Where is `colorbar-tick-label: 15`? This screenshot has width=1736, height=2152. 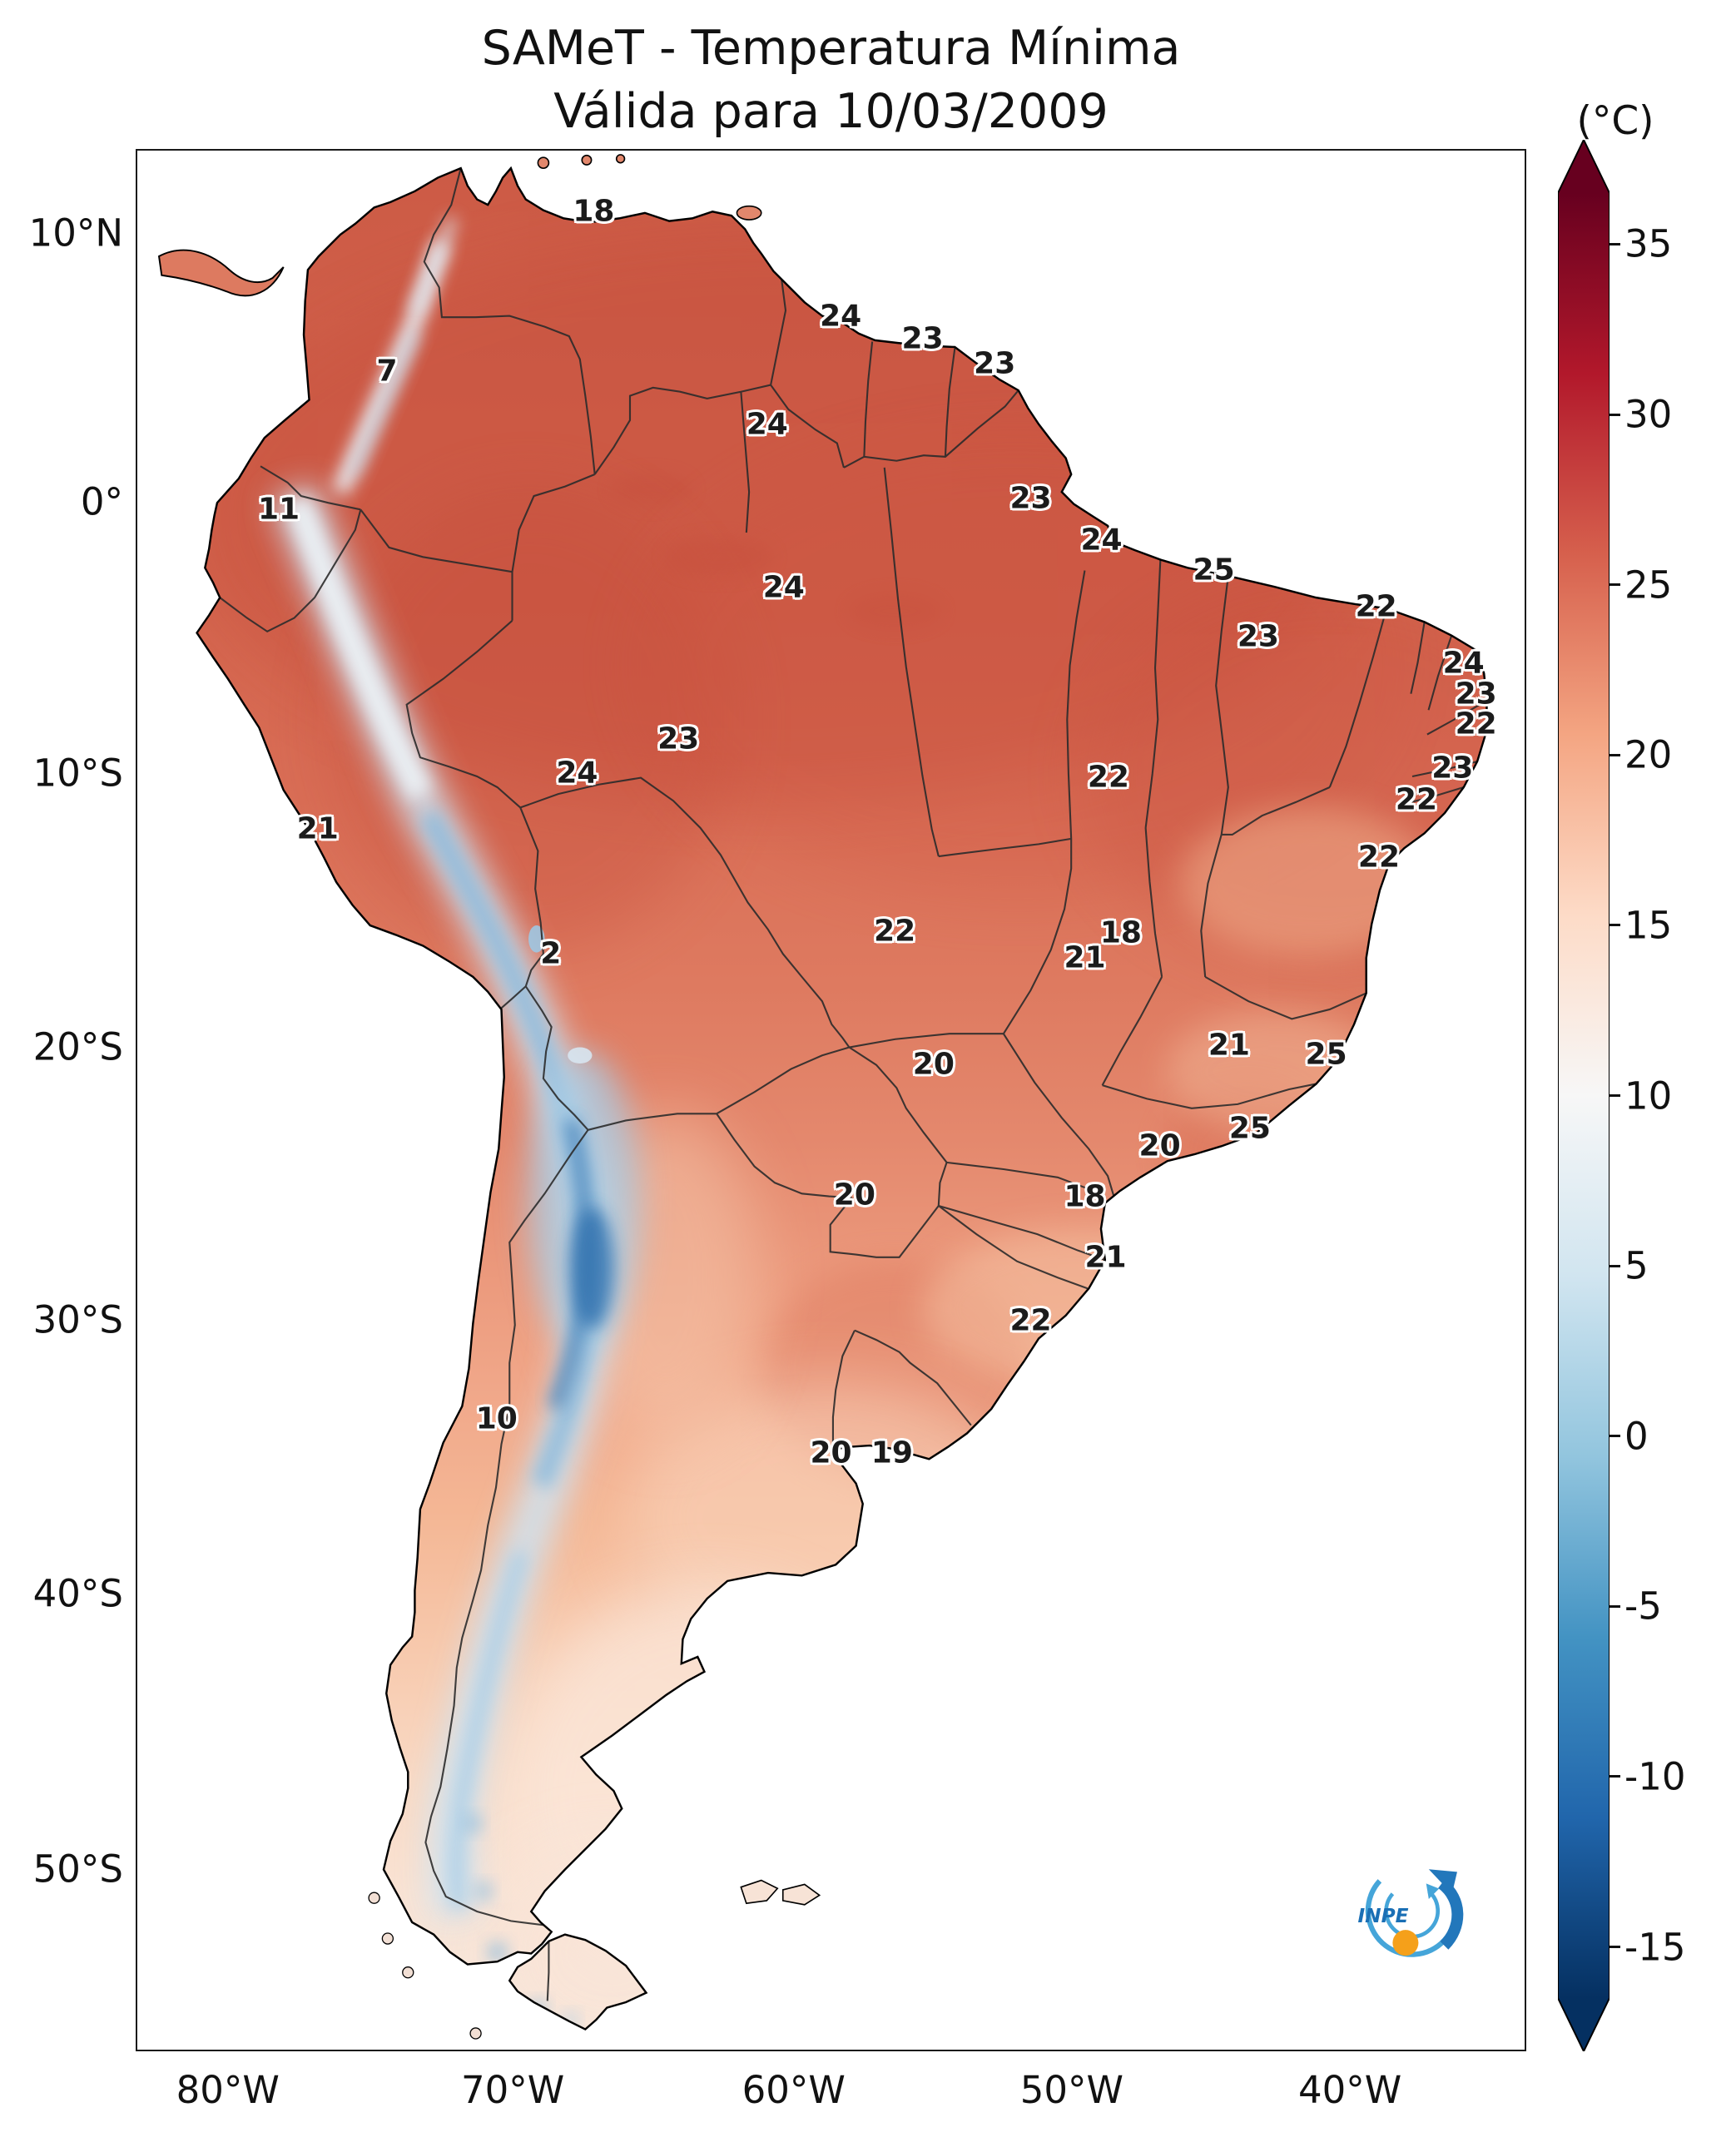
colorbar-tick-label: 15 is located at coordinates (1648, 925).